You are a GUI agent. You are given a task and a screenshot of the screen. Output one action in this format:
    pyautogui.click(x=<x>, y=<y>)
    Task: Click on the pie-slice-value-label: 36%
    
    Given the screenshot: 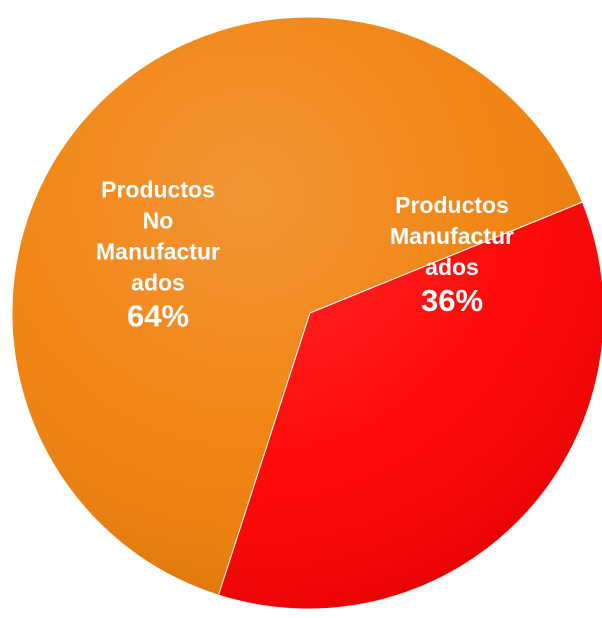 What is the action you would take?
    pyautogui.click(x=452, y=300)
    